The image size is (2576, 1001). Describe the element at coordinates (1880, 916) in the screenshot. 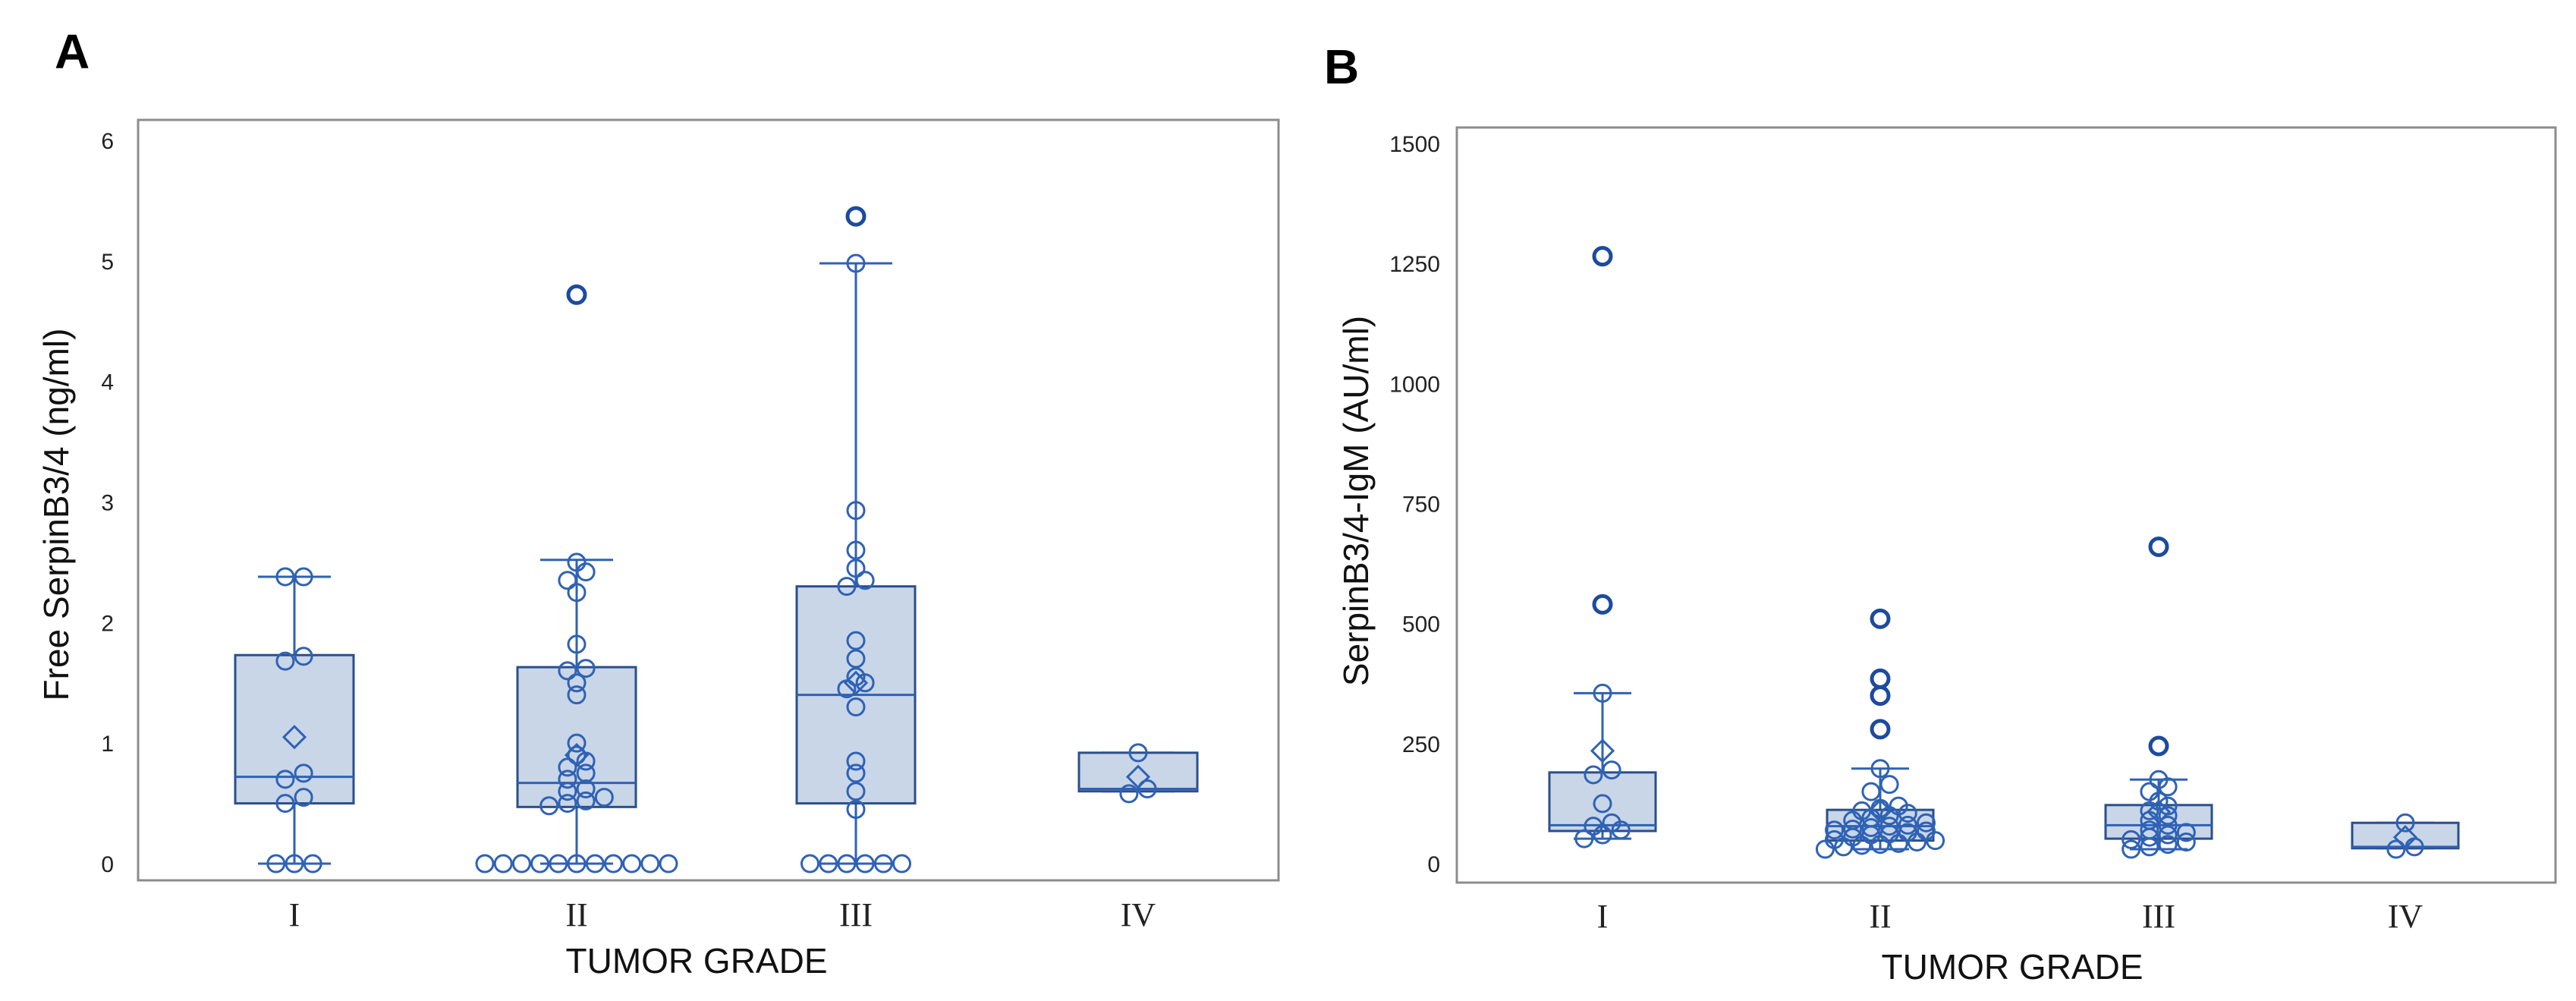

I see `x-category-label: II` at that location.